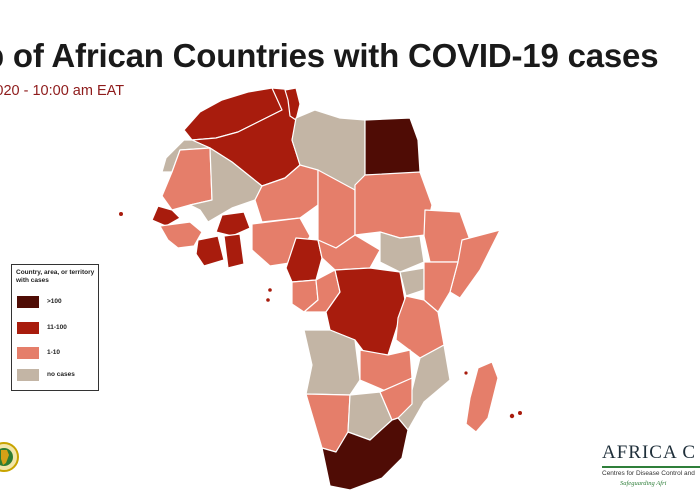 Image resolution: width=700 pixels, height=500 pixels. Describe the element at coordinates (54, 352) in the screenshot. I see `legend-label: 1-10` at that location.